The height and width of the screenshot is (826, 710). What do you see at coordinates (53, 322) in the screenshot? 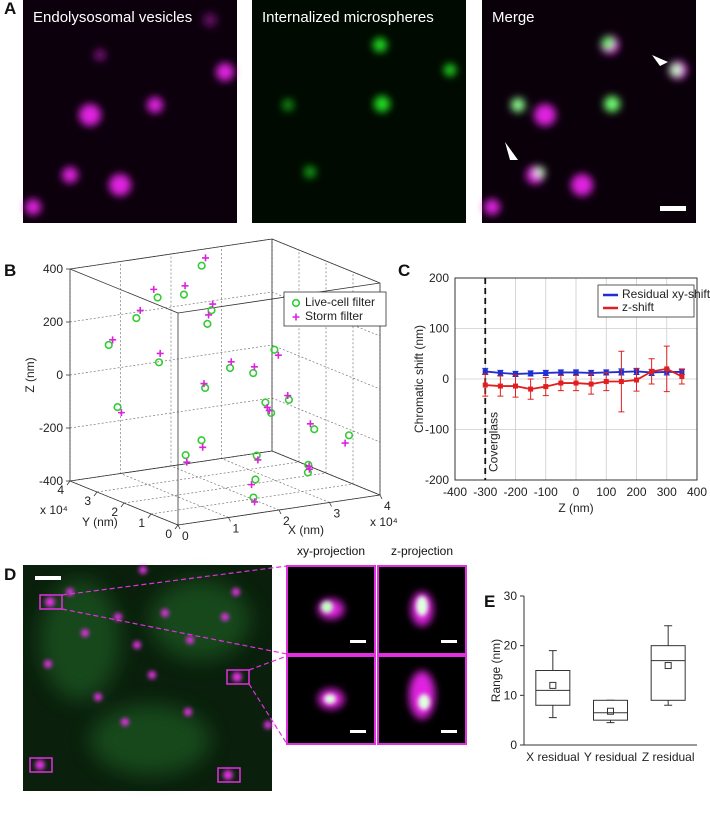
I see `z-tick-label: 200` at bounding box center [53, 322].